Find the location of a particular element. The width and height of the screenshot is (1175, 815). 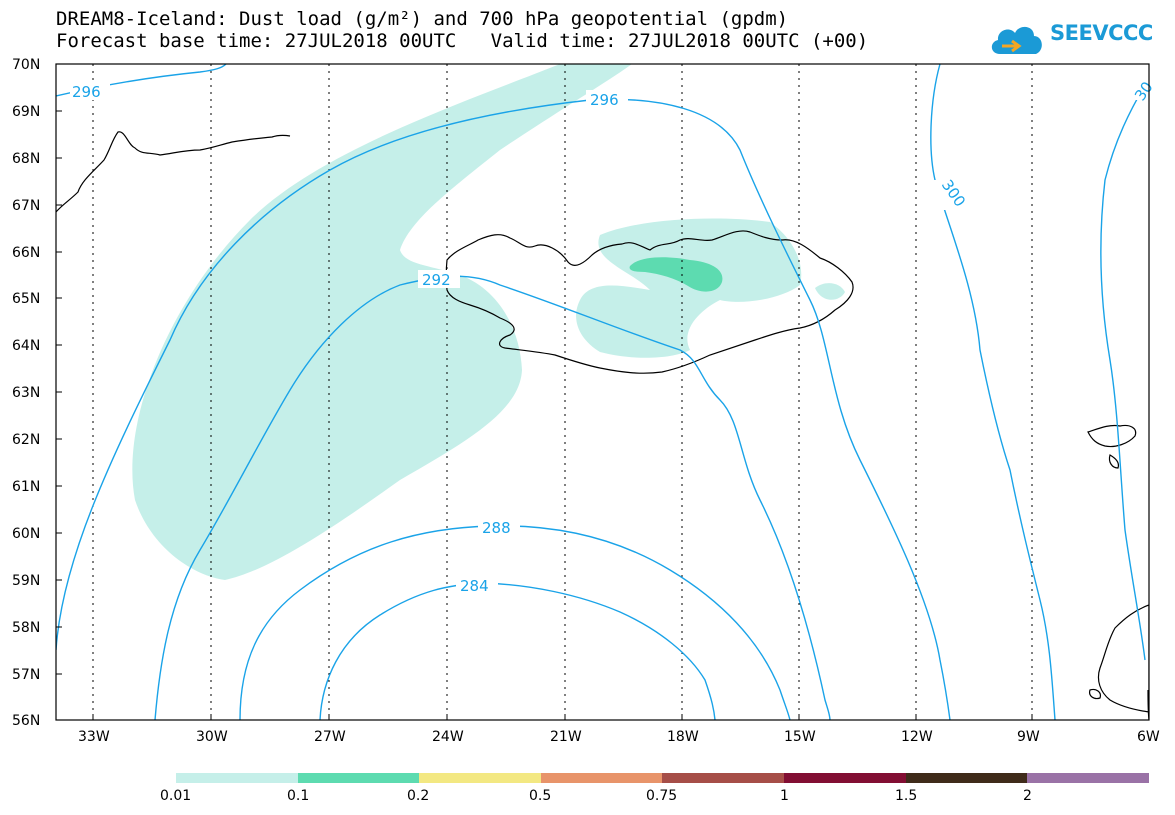

lat-label: 60N is located at coordinates (26, 534).